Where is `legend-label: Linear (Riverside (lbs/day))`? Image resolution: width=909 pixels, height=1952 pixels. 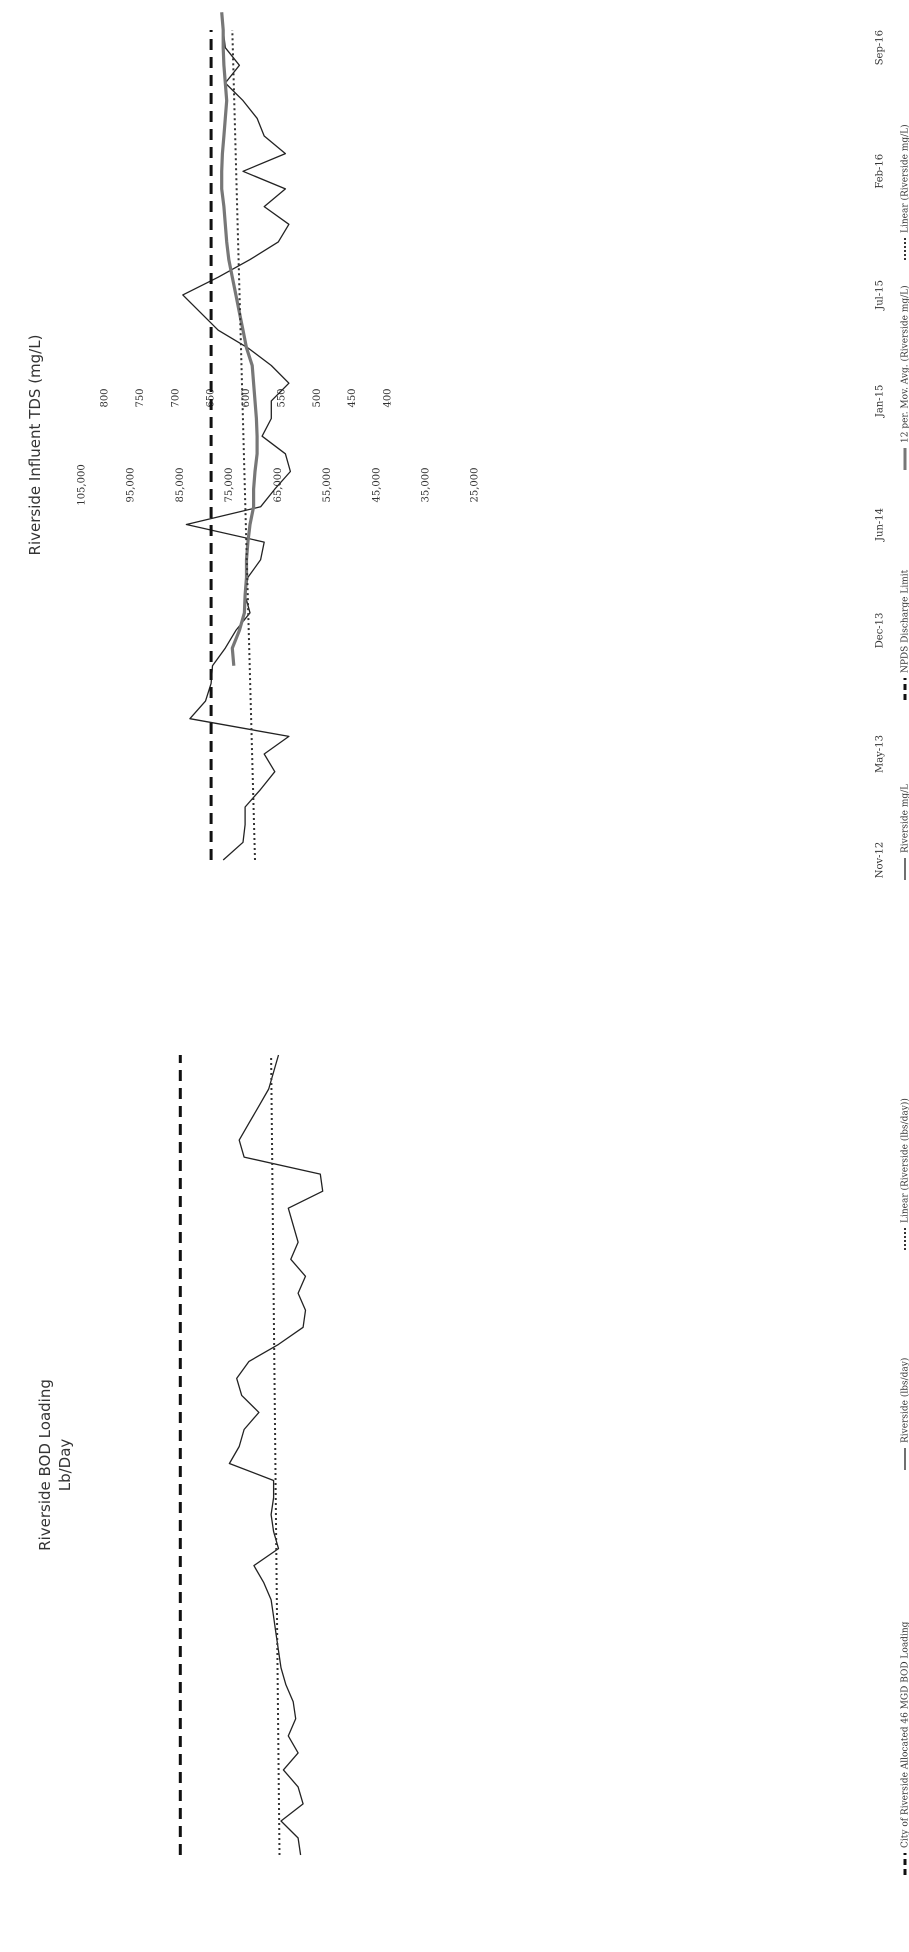
legend-label: Linear (Riverside (lbs/day)) is located at coordinates (904, 1160).